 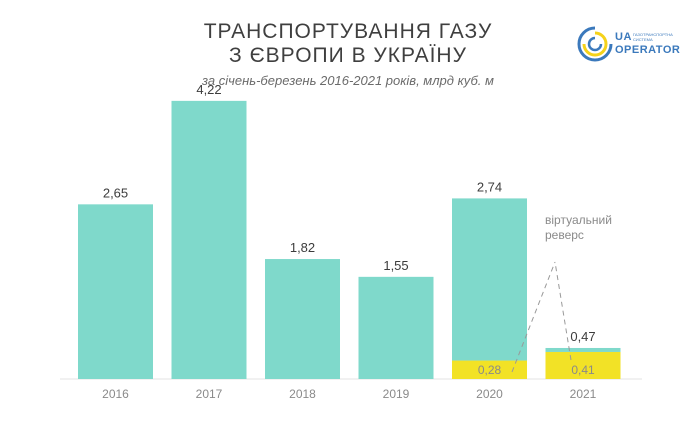 What do you see at coordinates (489, 186) in the screenshot?
I see `value-label-2020: 2,74` at bounding box center [489, 186].